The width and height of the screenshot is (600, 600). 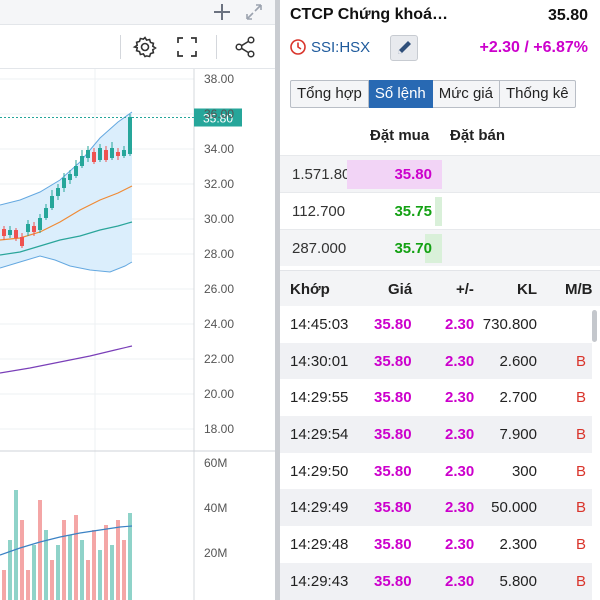 What do you see at coordinates (440, 247) in the screenshot?
I see `orderbook-row: 287.000 35.70` at bounding box center [440, 247].